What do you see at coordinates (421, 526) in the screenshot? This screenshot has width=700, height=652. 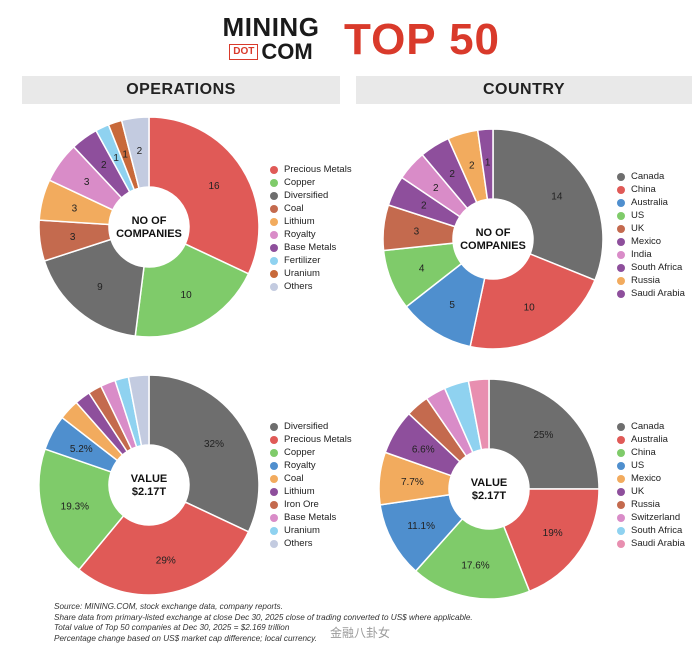 I see `slice-label-us: 11.1%` at bounding box center [421, 526].